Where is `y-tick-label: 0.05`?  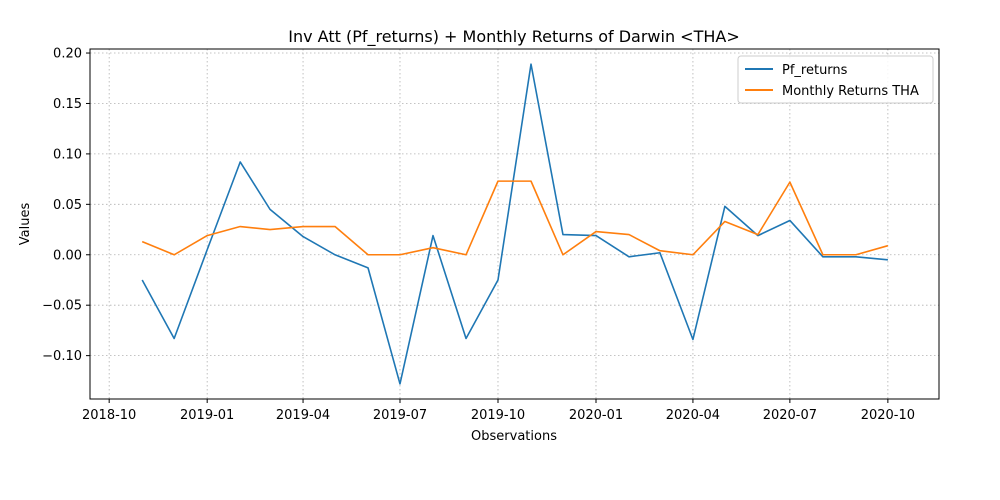 y-tick-label: 0.05 is located at coordinates (67, 205).